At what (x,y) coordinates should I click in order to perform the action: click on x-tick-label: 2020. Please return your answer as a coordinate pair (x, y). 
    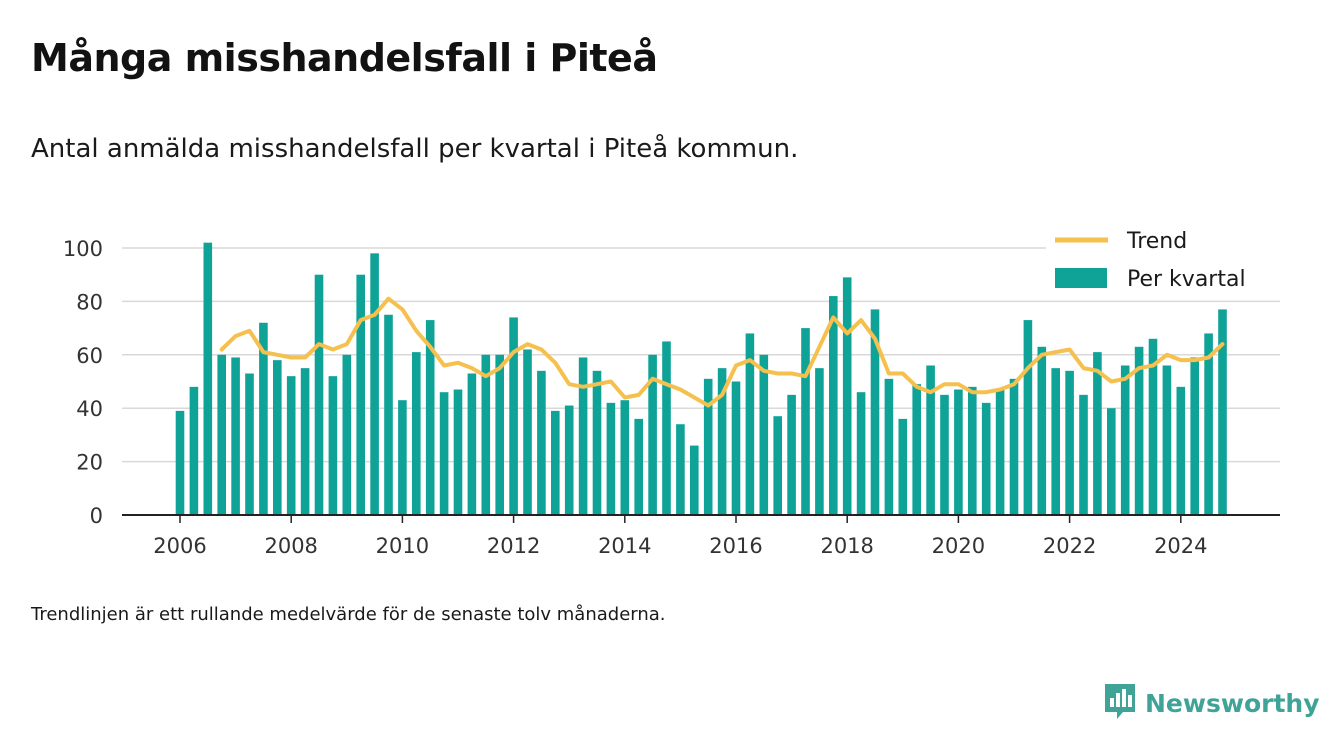
    Looking at the image, I should click on (958, 546).